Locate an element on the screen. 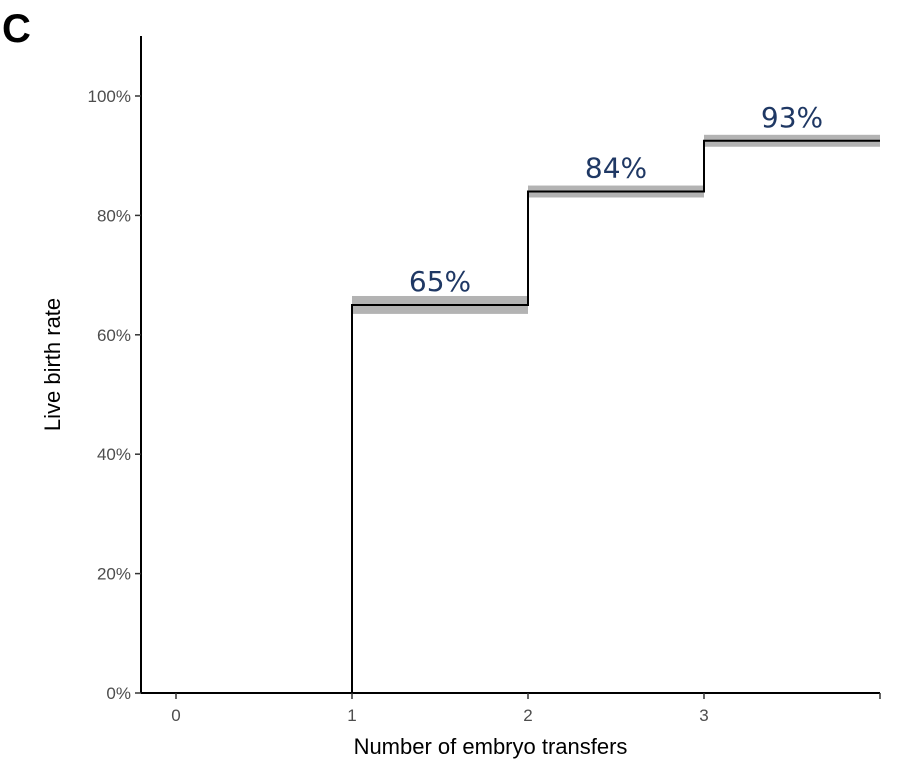 Image resolution: width=913 pixels, height=765 pixels. y-tick-label: 80% is located at coordinates (114, 215).